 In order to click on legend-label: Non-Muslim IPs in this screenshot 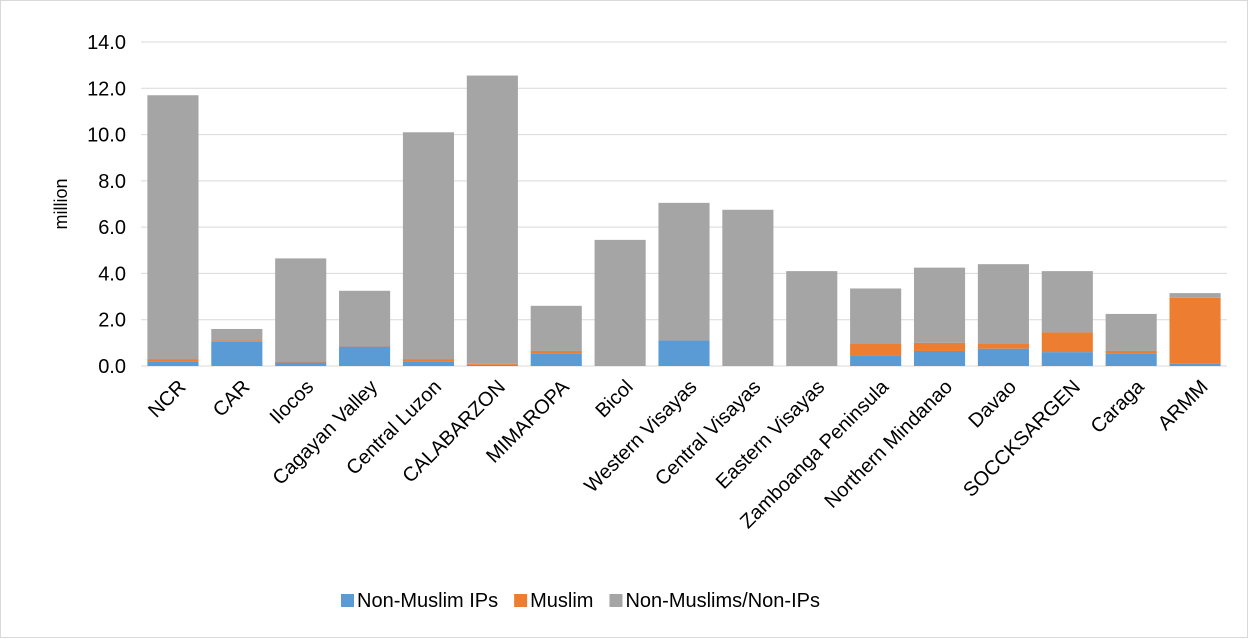, I will do `click(427, 601)`.